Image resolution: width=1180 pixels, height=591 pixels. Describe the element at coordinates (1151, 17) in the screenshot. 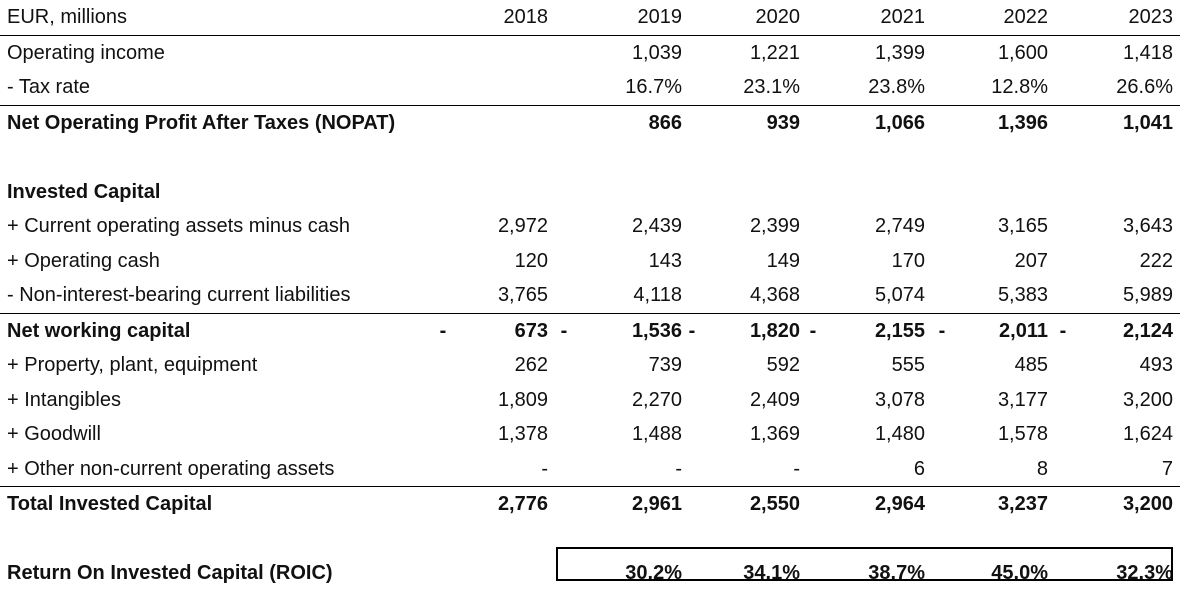

I see `year-header-2023: 2023` at that location.